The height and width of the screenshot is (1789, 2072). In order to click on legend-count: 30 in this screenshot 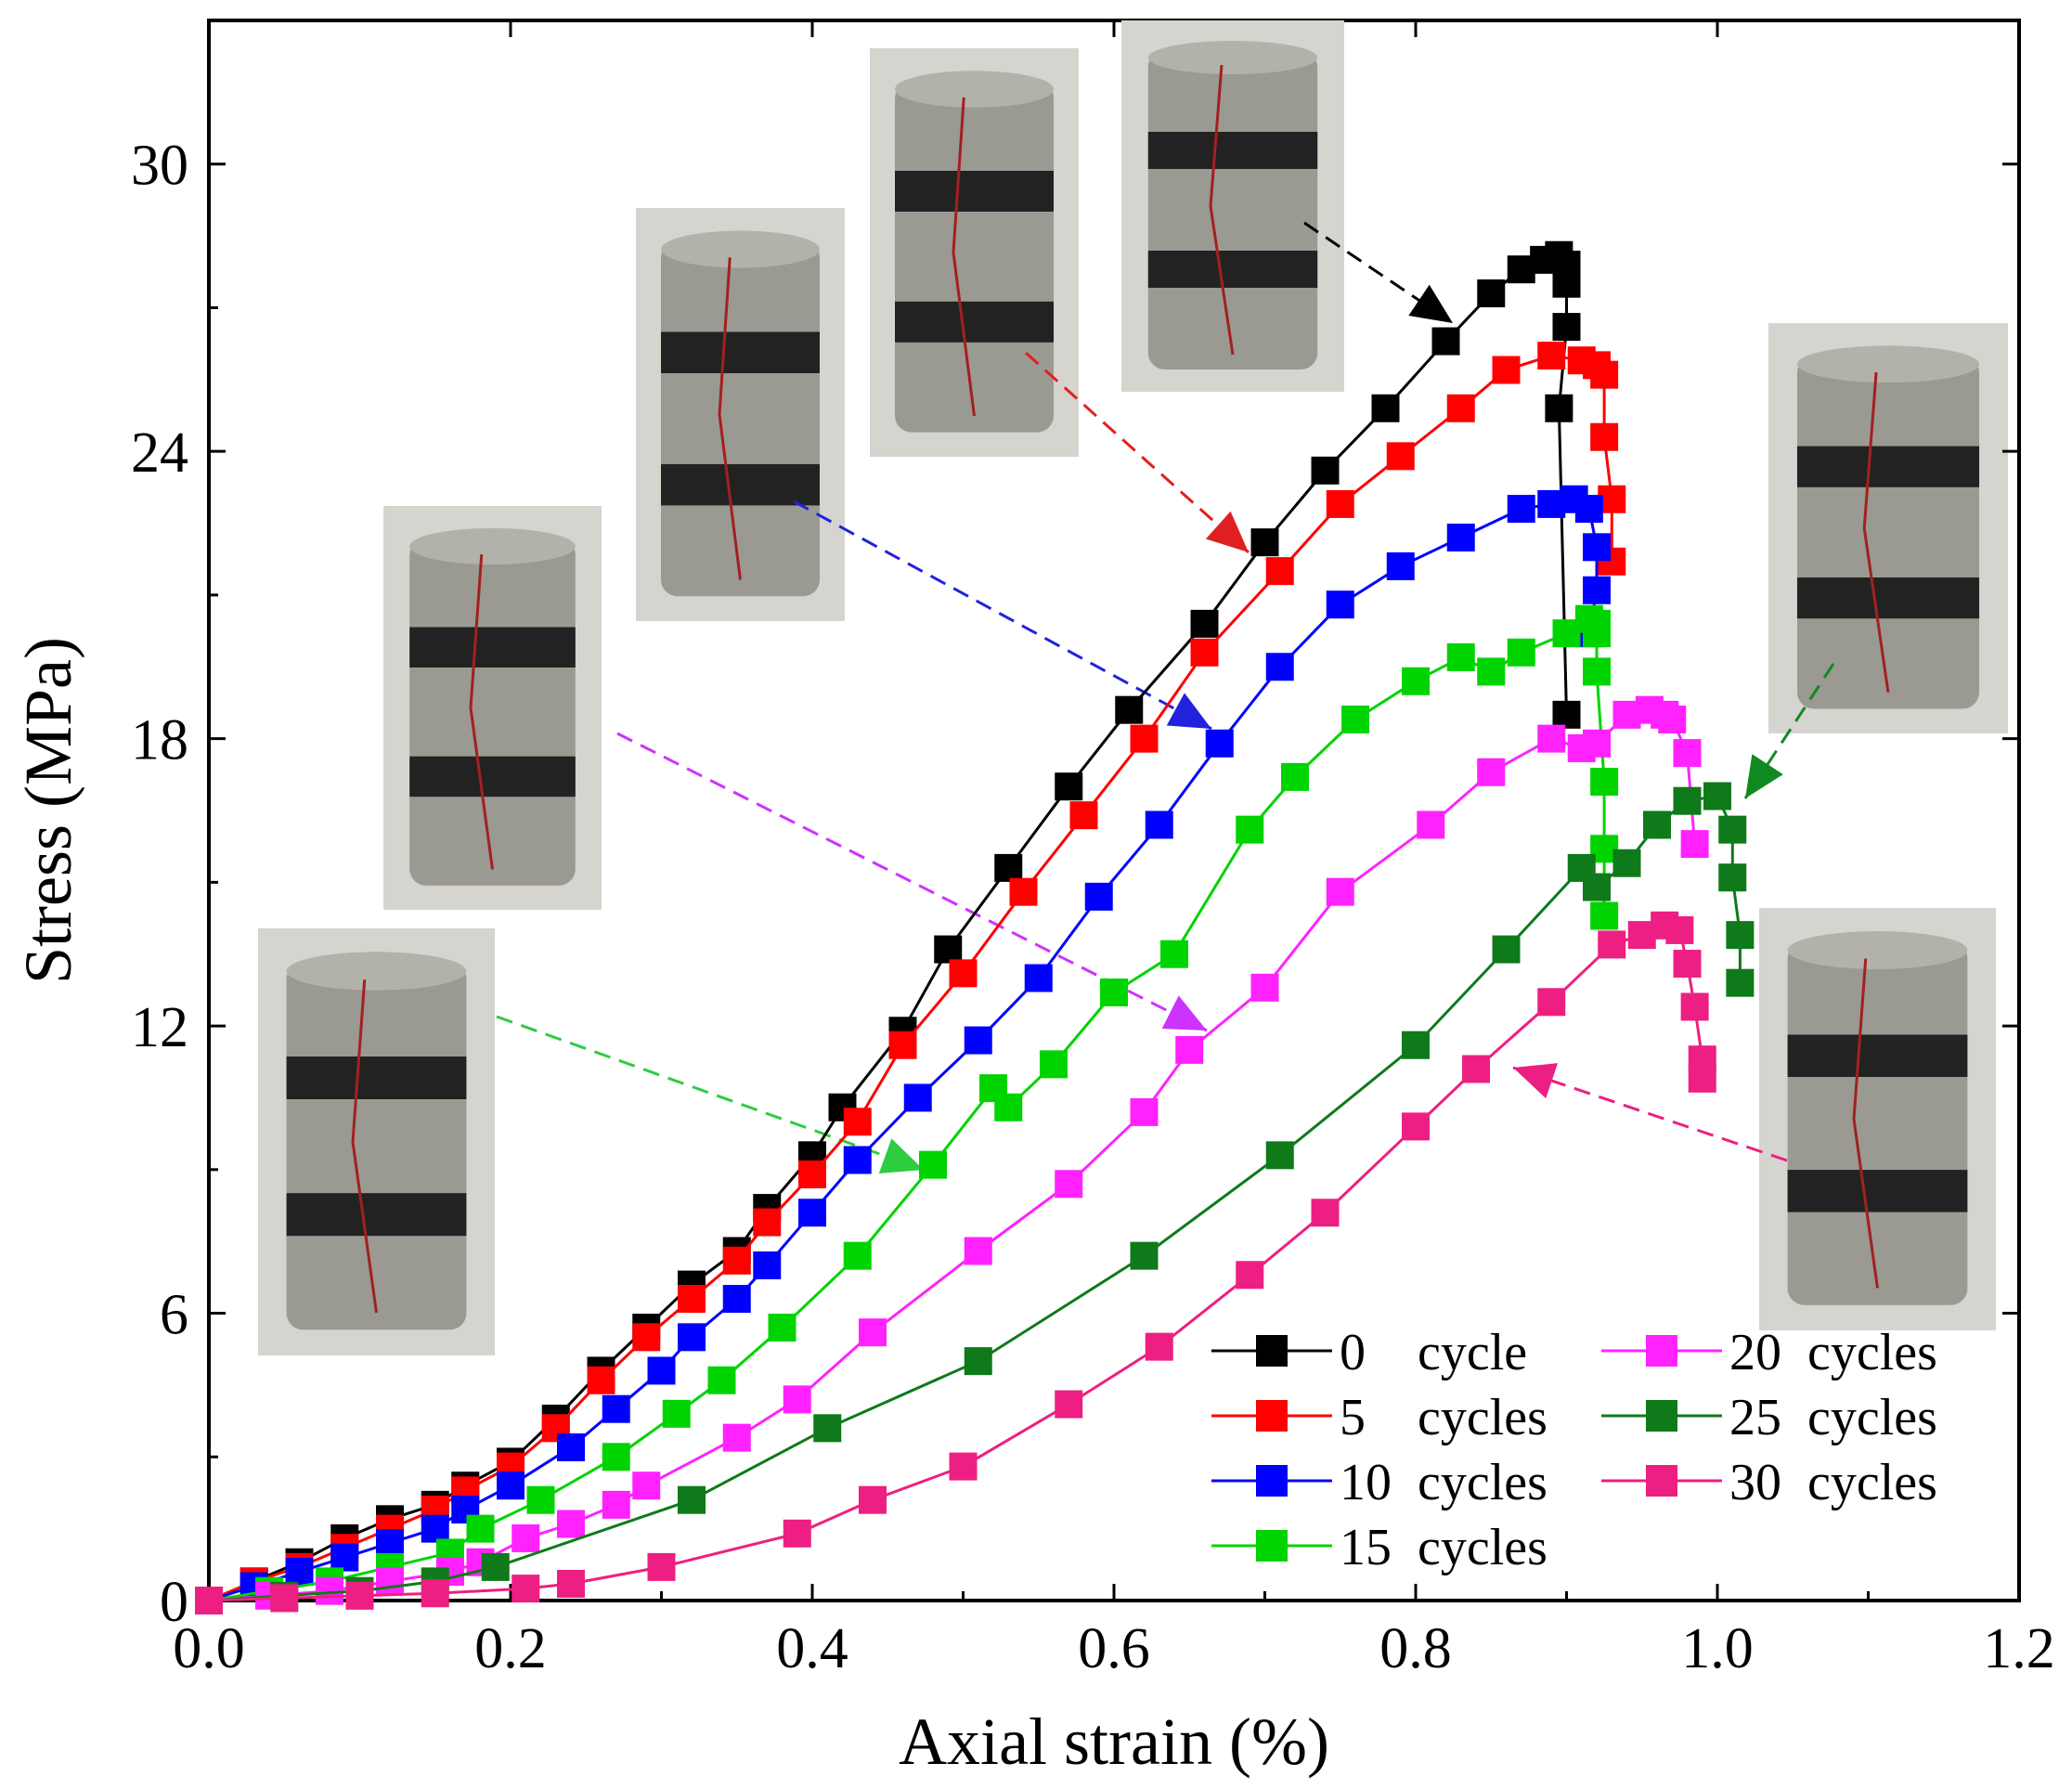, I will do `click(1755, 1482)`.